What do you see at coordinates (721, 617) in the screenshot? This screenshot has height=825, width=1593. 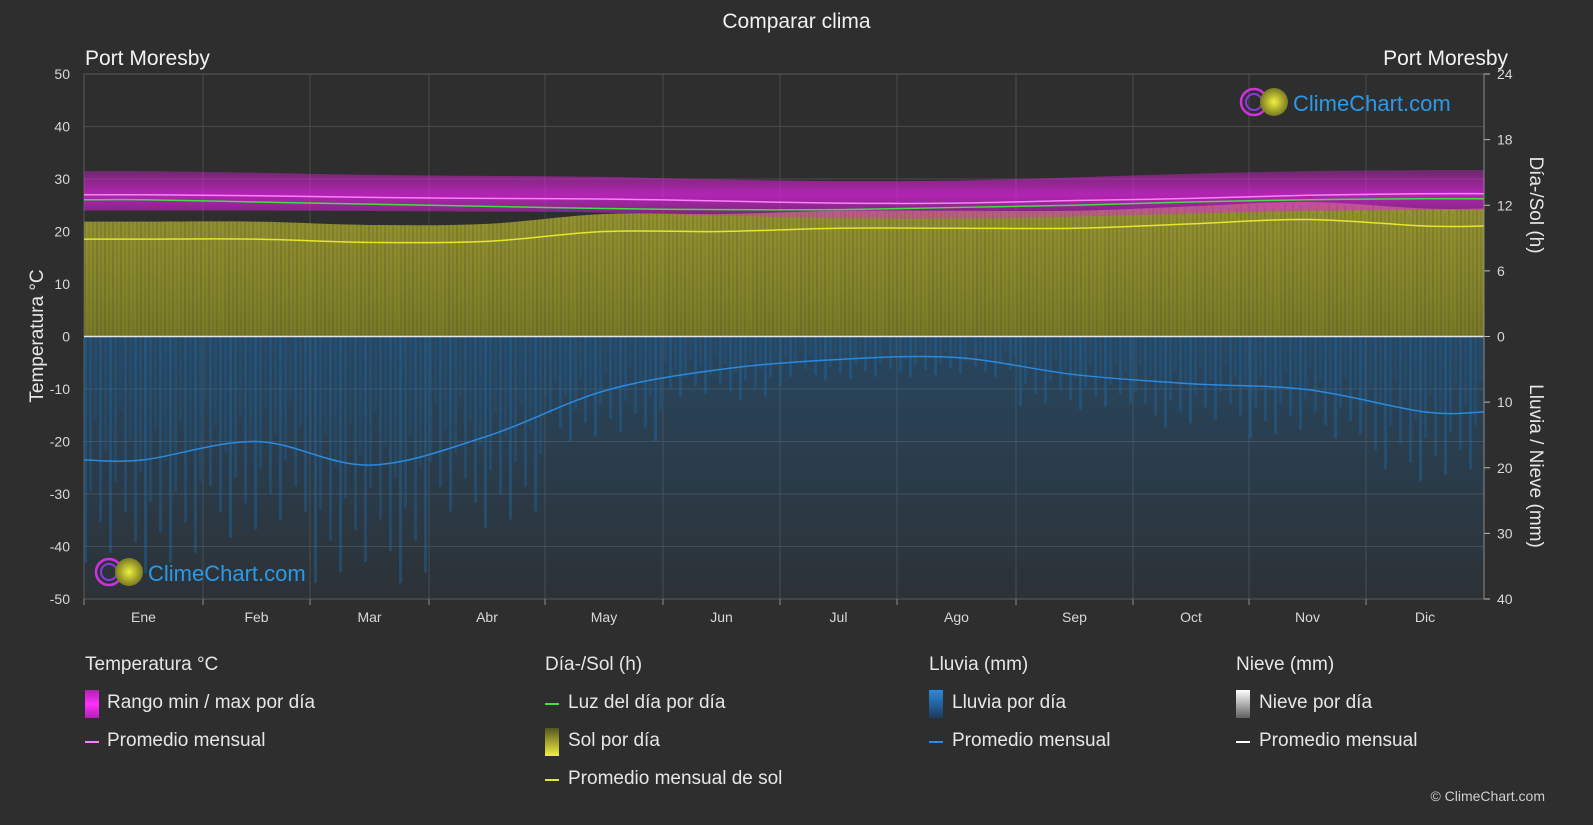 I see `x-month-label: Jun` at bounding box center [721, 617].